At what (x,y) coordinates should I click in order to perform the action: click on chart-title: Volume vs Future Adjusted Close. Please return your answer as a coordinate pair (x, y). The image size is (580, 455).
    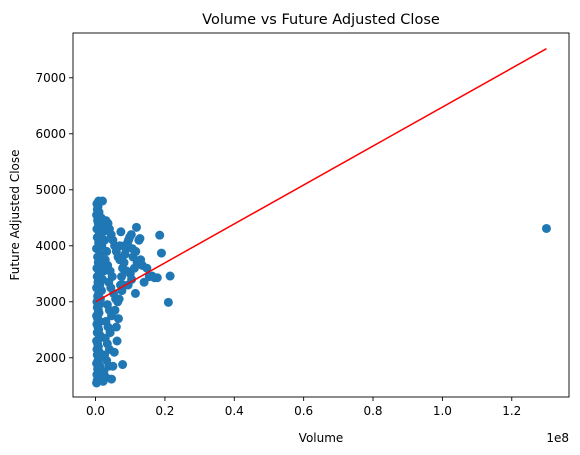
    Looking at the image, I should click on (321, 20).